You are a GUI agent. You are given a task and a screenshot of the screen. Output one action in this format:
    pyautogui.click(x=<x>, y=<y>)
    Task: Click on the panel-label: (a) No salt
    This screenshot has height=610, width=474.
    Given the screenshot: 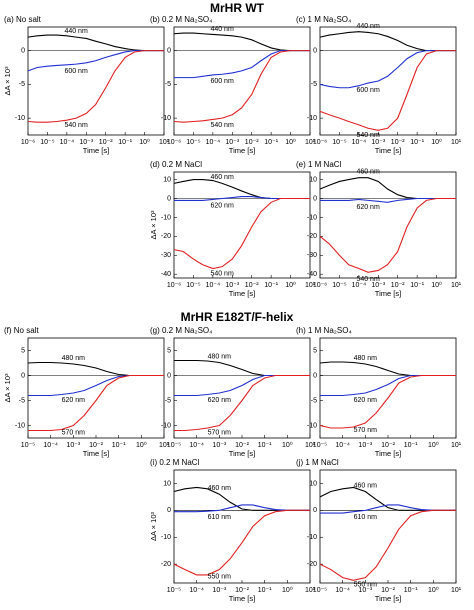 What is the action you would take?
    pyautogui.click(x=23, y=19)
    